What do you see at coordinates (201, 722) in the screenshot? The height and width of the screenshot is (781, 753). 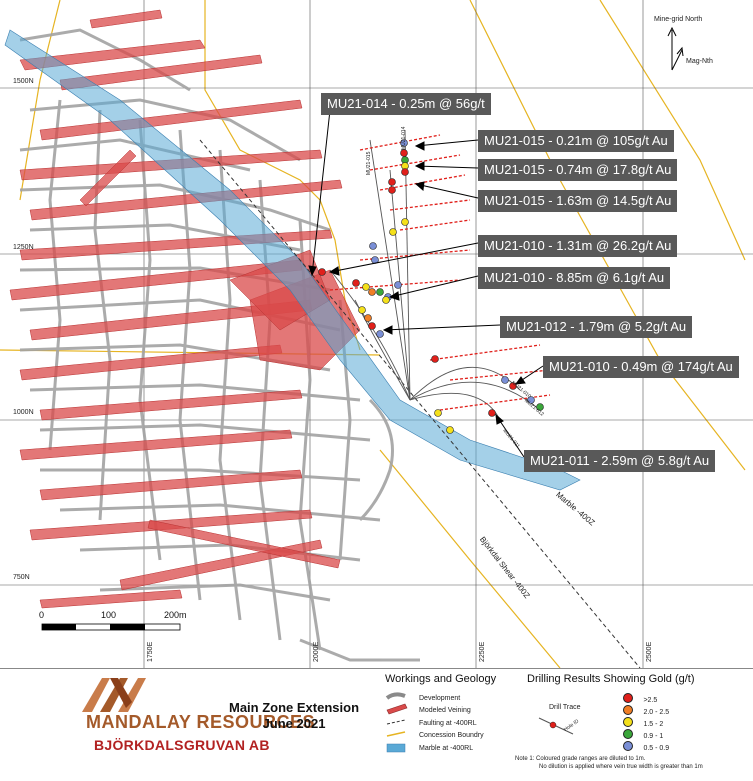 I see `company-name: MANDALAY RESOURCES` at bounding box center [201, 722].